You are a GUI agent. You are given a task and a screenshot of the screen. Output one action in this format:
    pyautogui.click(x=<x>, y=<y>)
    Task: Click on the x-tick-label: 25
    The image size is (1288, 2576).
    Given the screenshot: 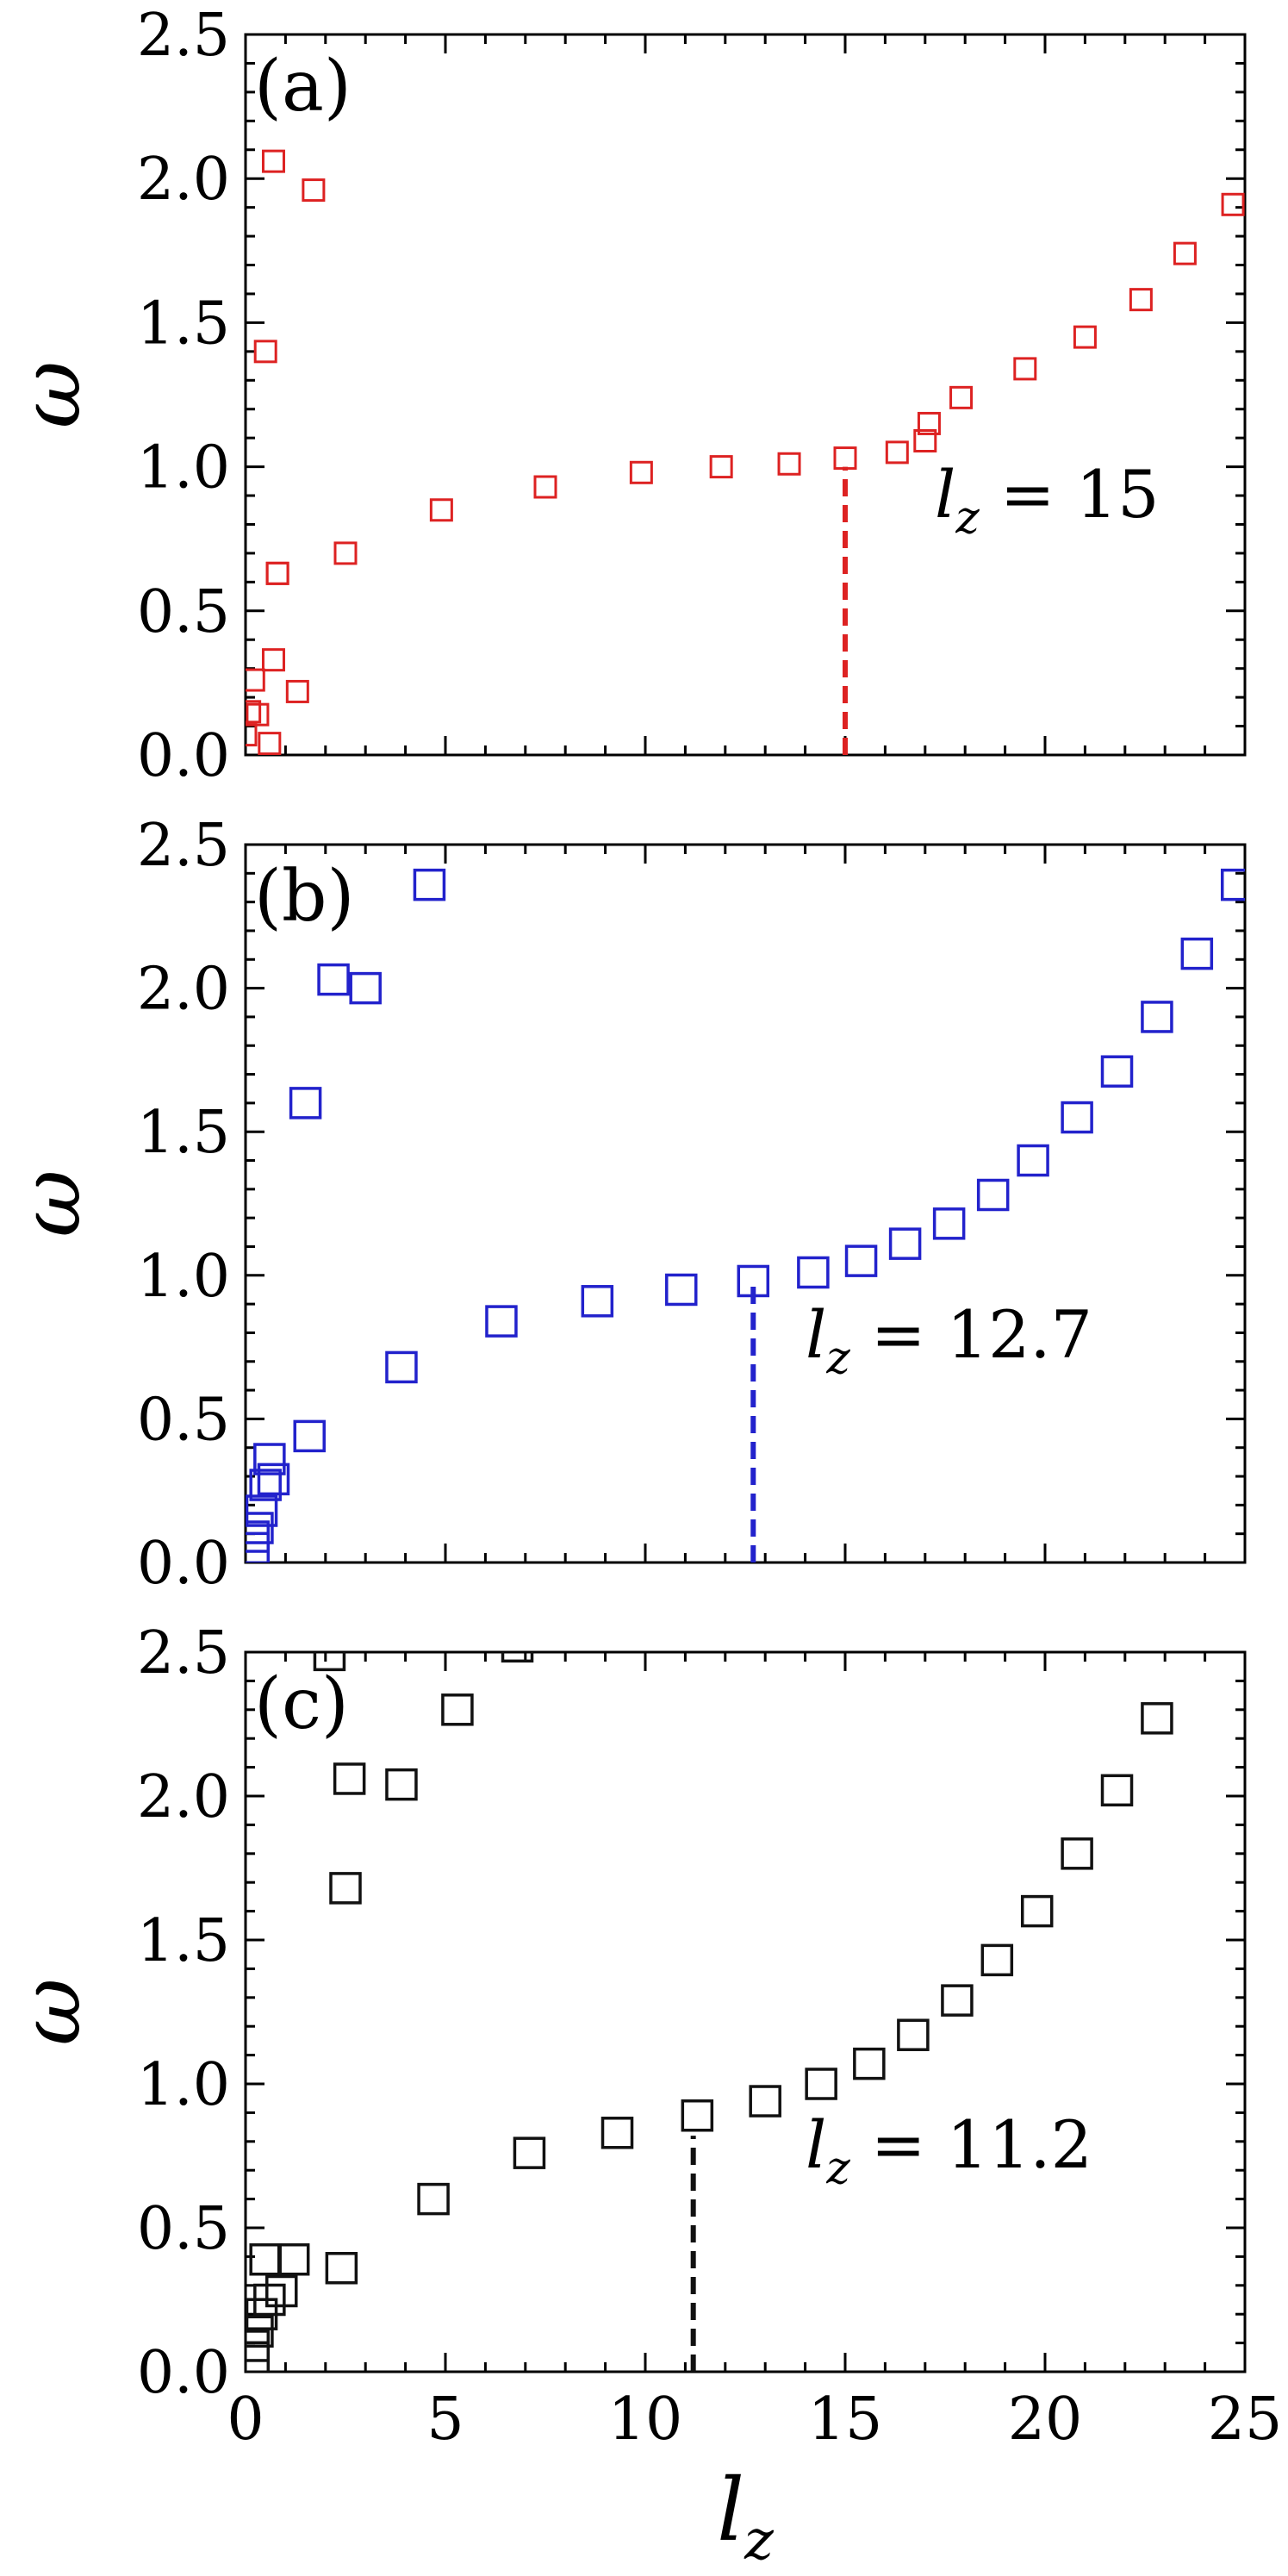 What is the action you would take?
    pyautogui.click(x=1245, y=2420)
    